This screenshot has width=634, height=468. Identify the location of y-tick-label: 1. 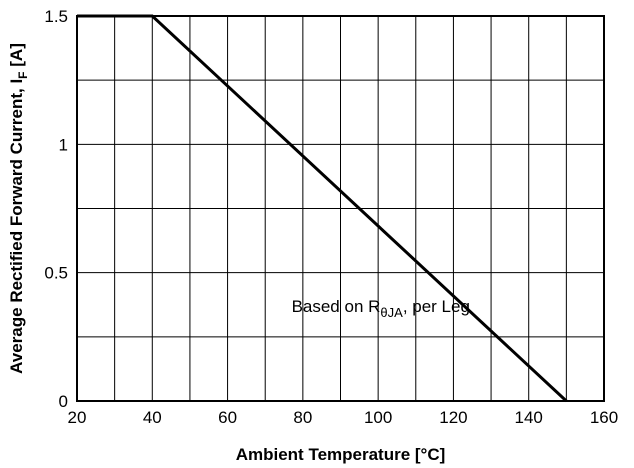
(63, 144).